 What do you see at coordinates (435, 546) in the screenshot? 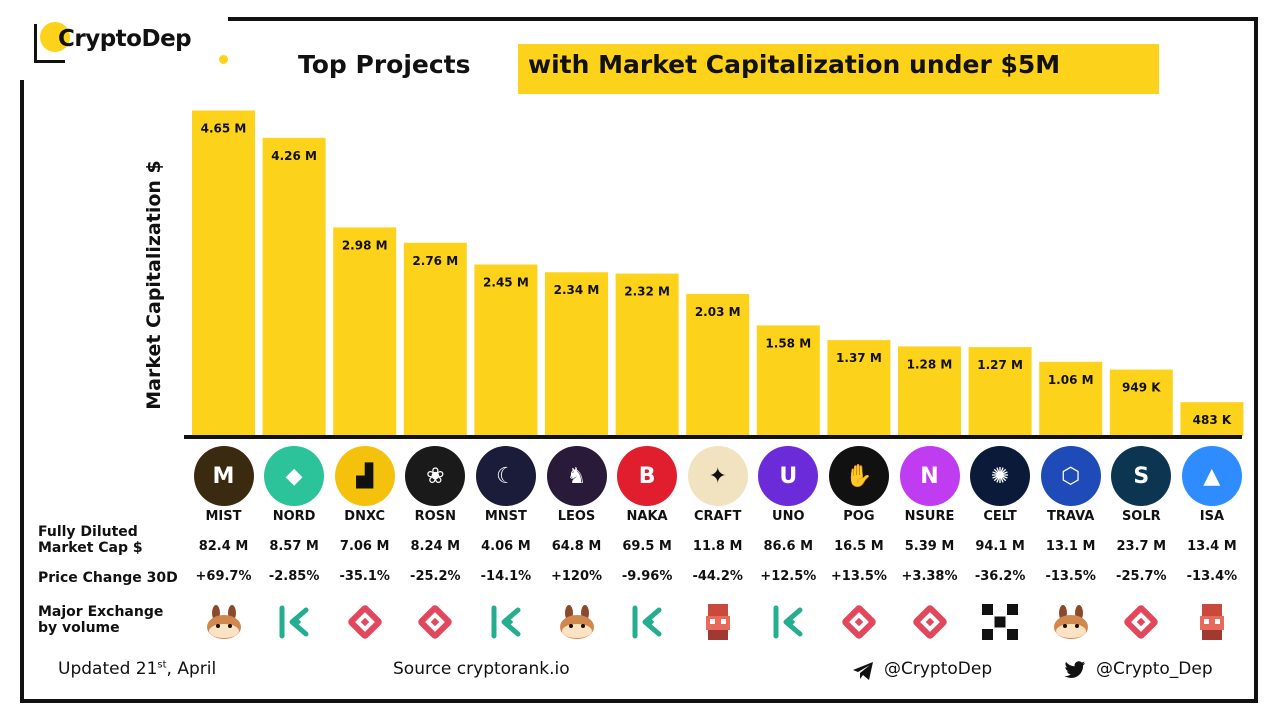
I see `fdv-value: 8.24 M` at bounding box center [435, 546].